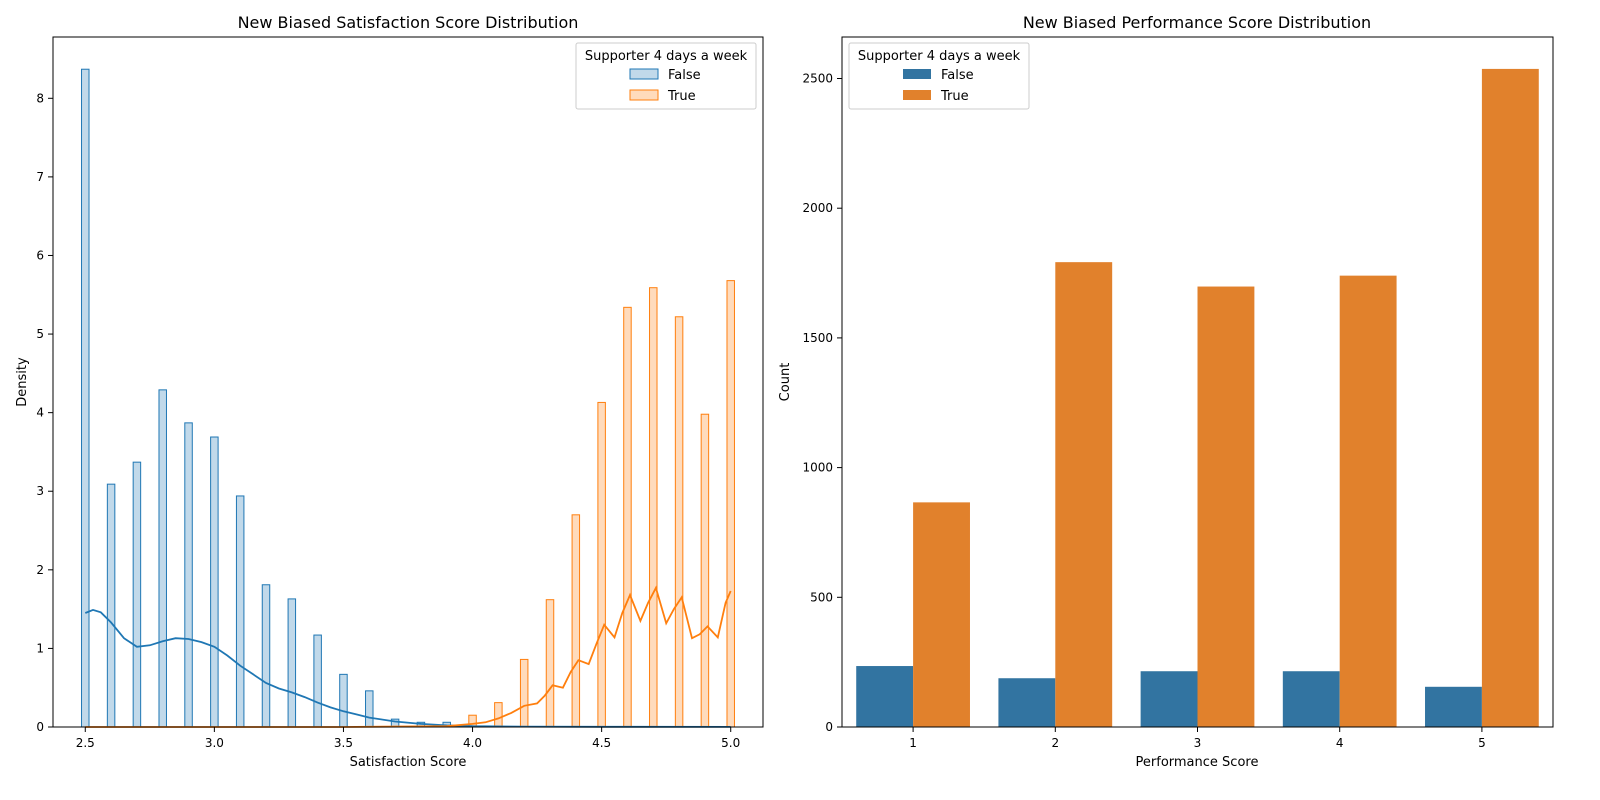 The height and width of the screenshot is (800, 1600). I want to click on left-x-tick-label: 3.0, so click(214, 743).